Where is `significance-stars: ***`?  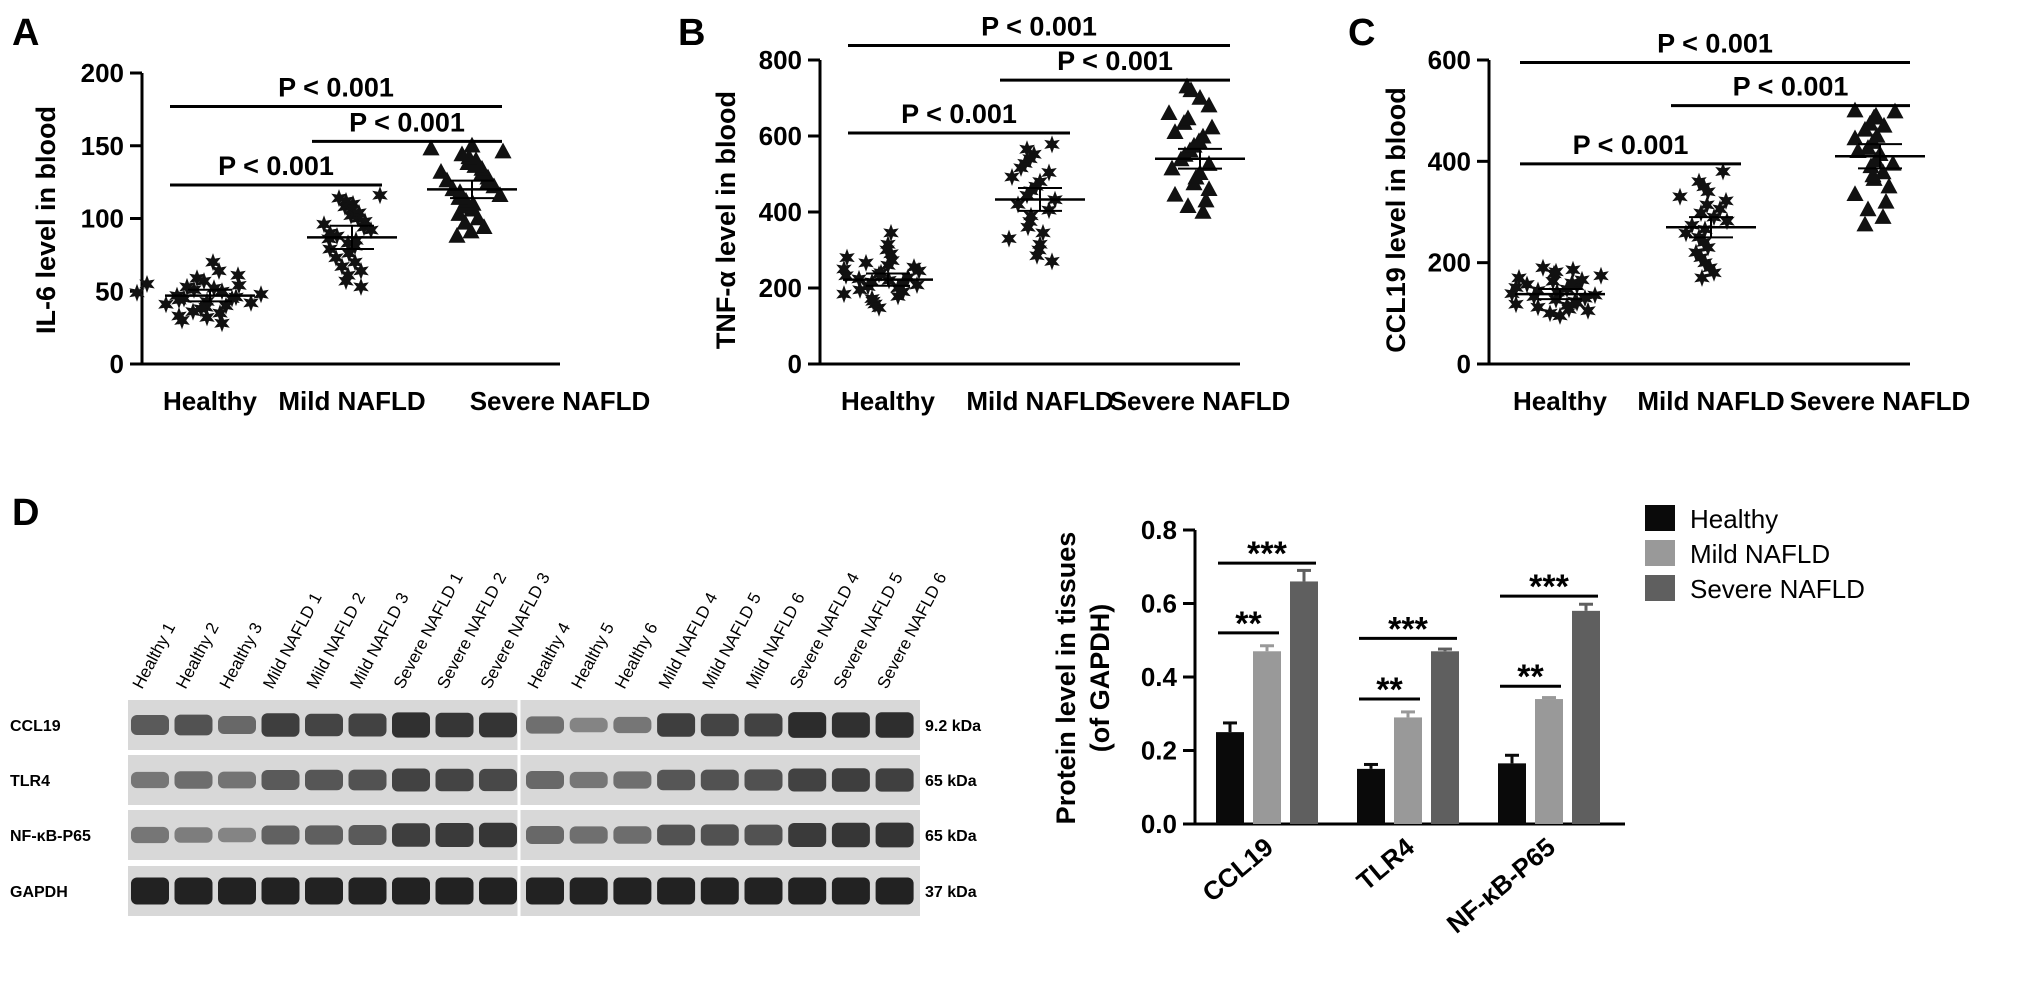
significance-stars: *** is located at coordinates (1408, 629).